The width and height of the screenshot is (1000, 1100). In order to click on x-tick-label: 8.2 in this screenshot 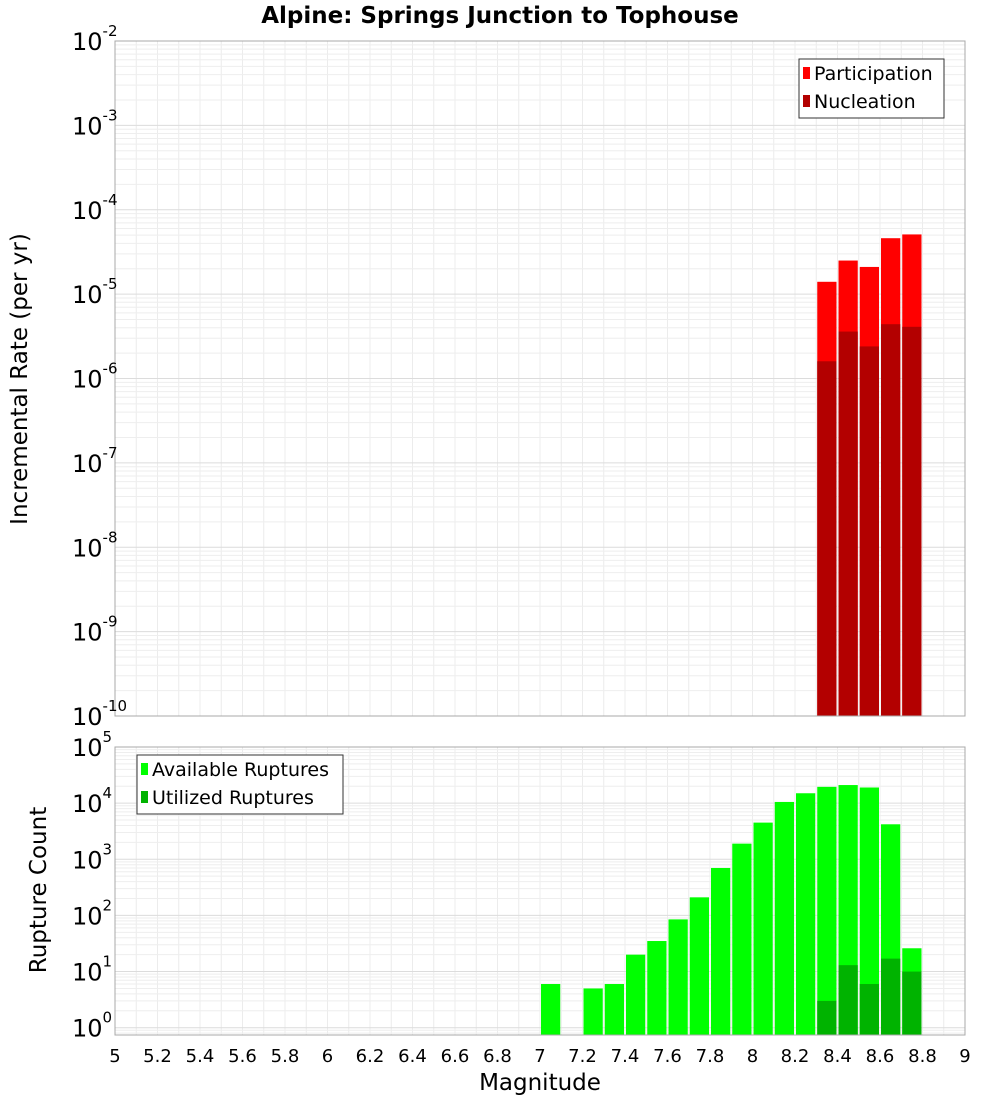, I will do `click(795, 1056)`.